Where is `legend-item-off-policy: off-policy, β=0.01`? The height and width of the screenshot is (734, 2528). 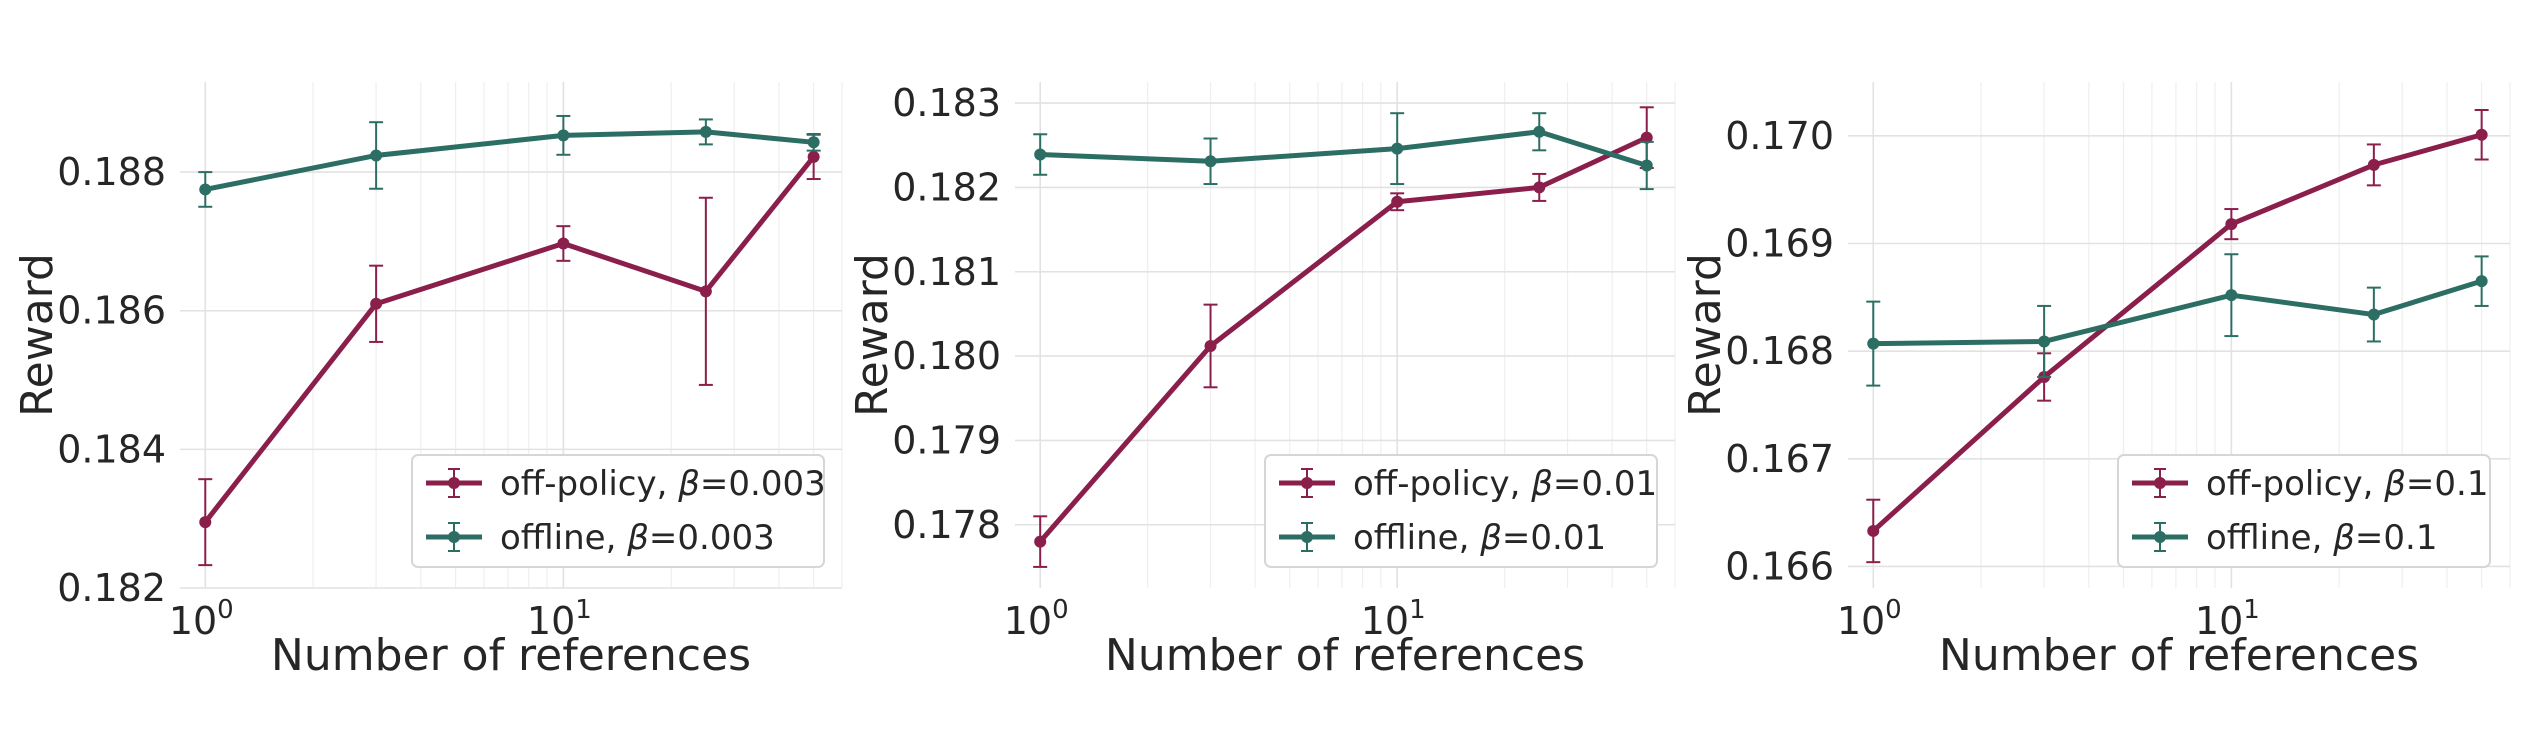 legend-item-off-policy: off-policy, β=0.01 is located at coordinates (1468, 484).